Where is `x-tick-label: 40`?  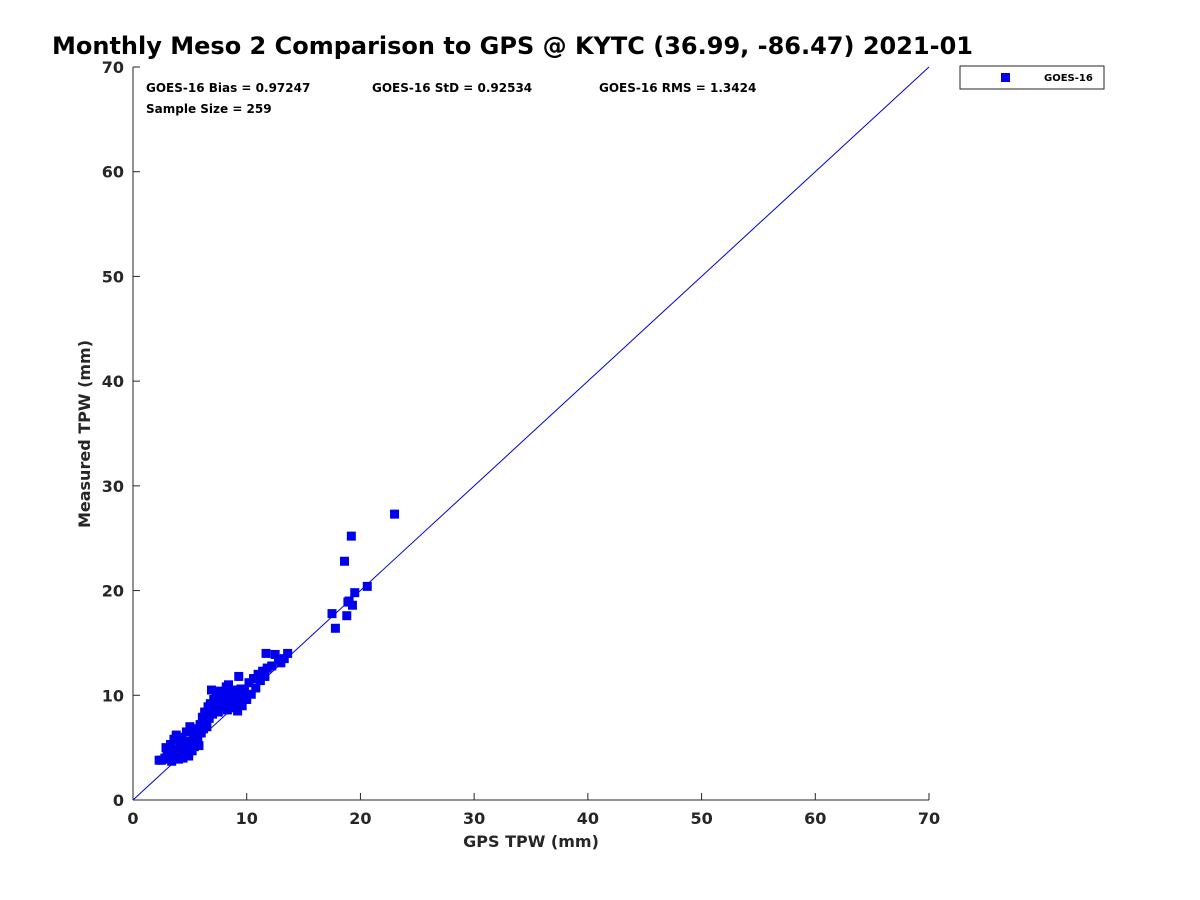 x-tick-label: 40 is located at coordinates (588, 818).